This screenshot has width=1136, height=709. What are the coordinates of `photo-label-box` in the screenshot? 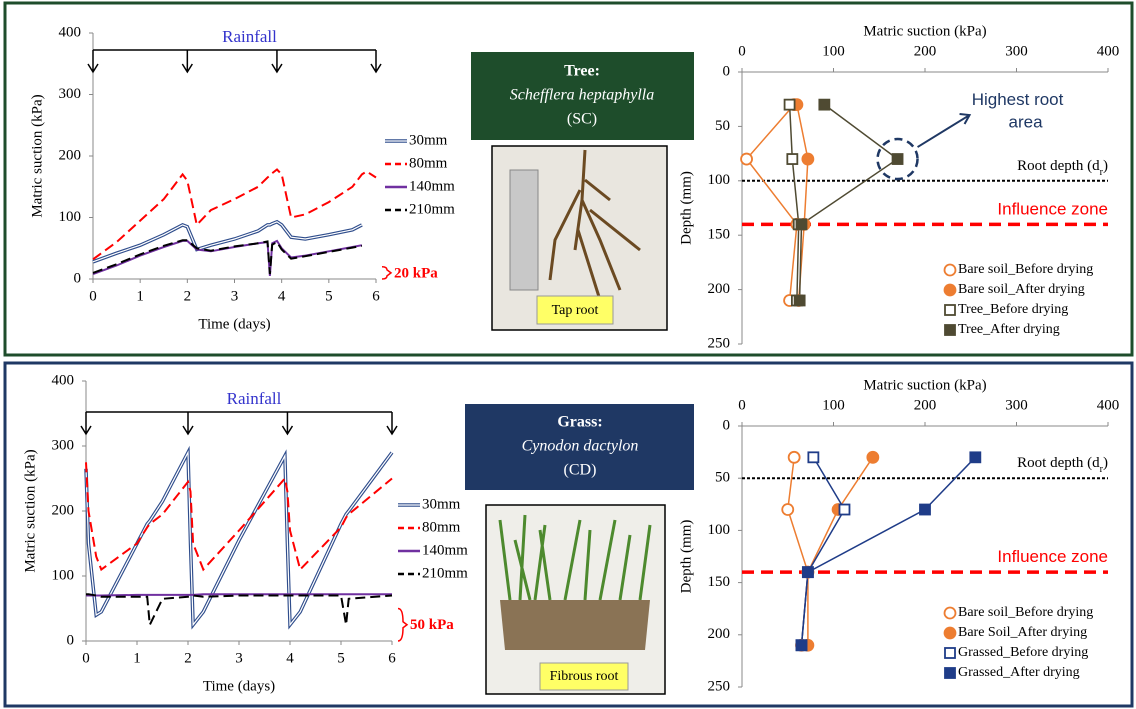 It's located at (575, 310).